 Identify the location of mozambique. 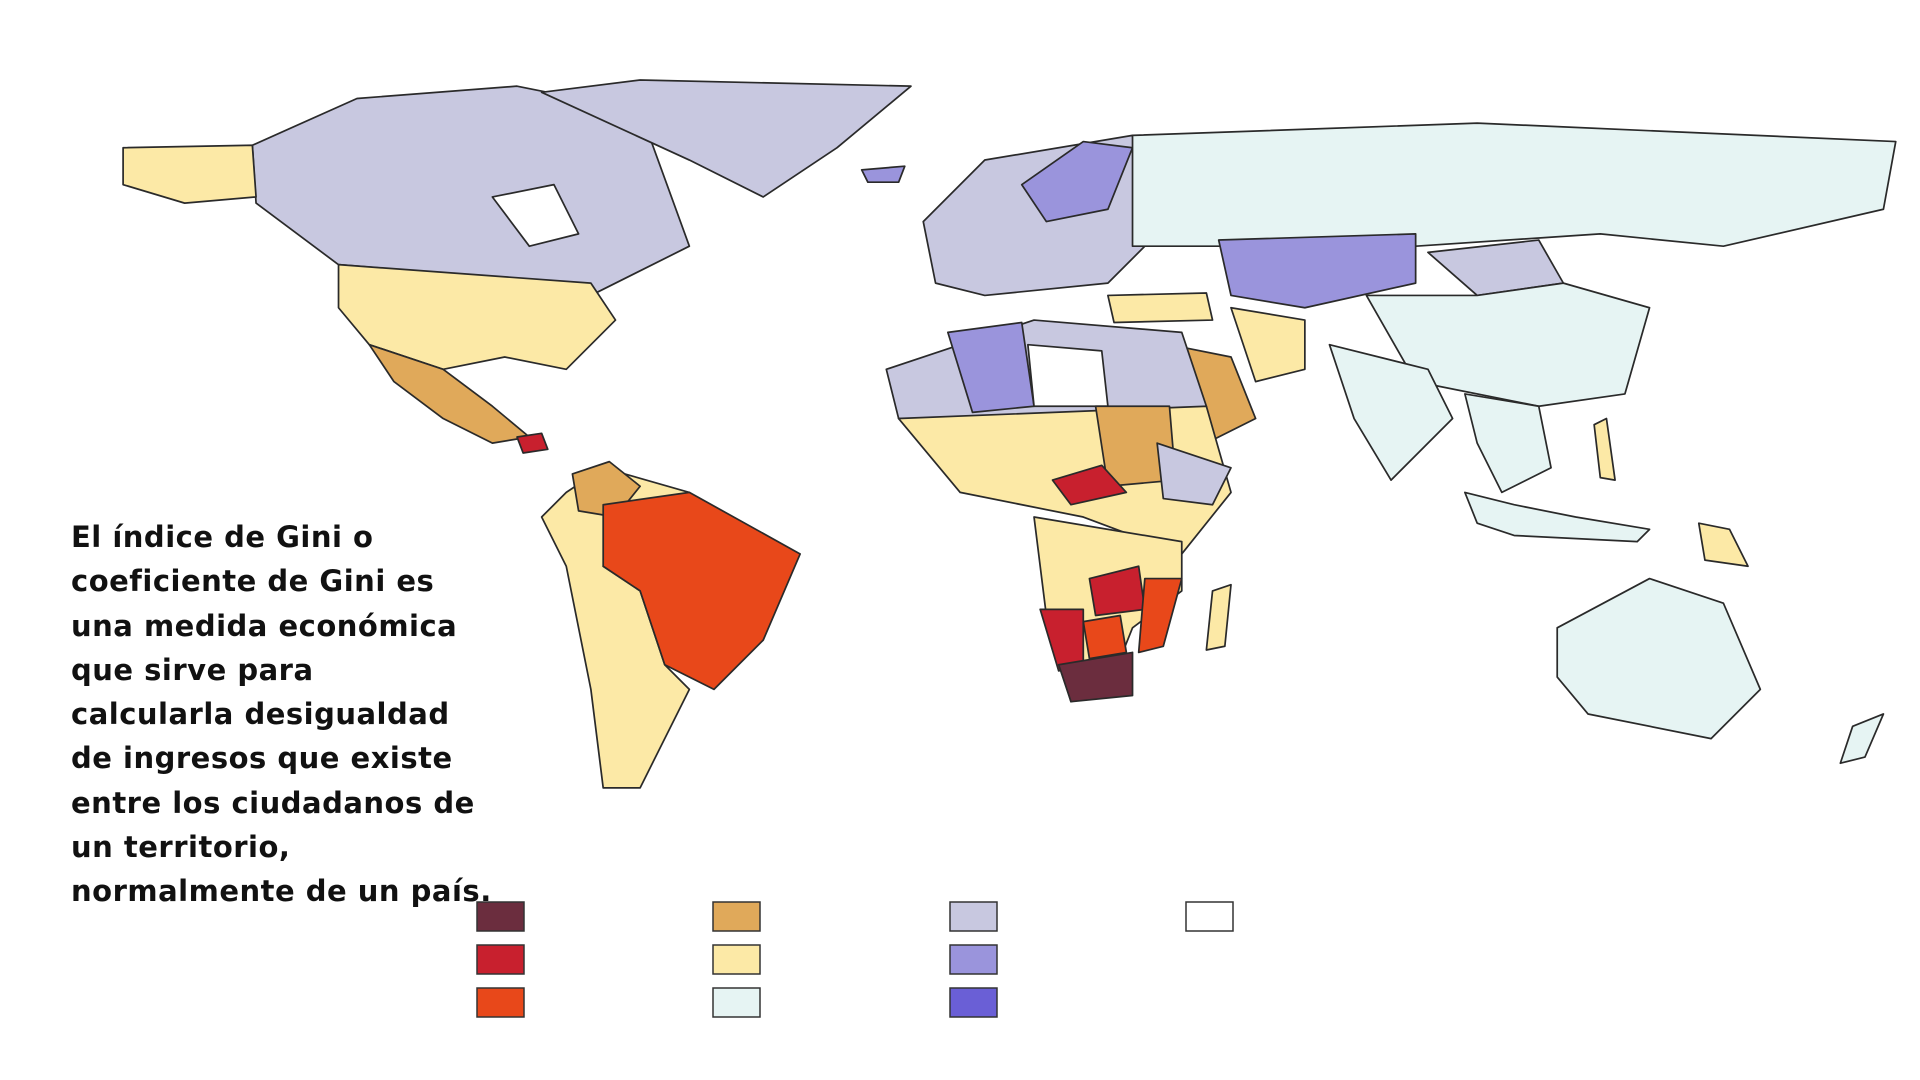
(1160, 615).